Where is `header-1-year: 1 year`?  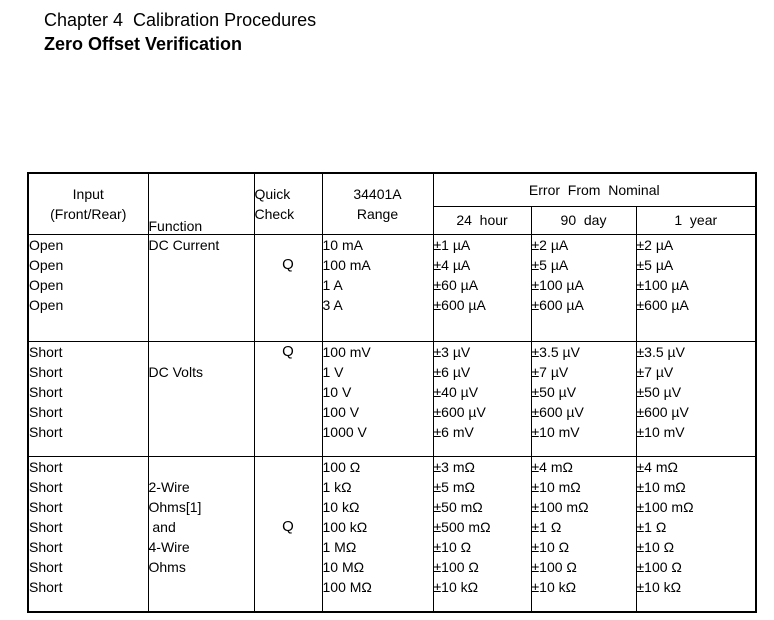
header-1-year: 1 year is located at coordinates (696, 220).